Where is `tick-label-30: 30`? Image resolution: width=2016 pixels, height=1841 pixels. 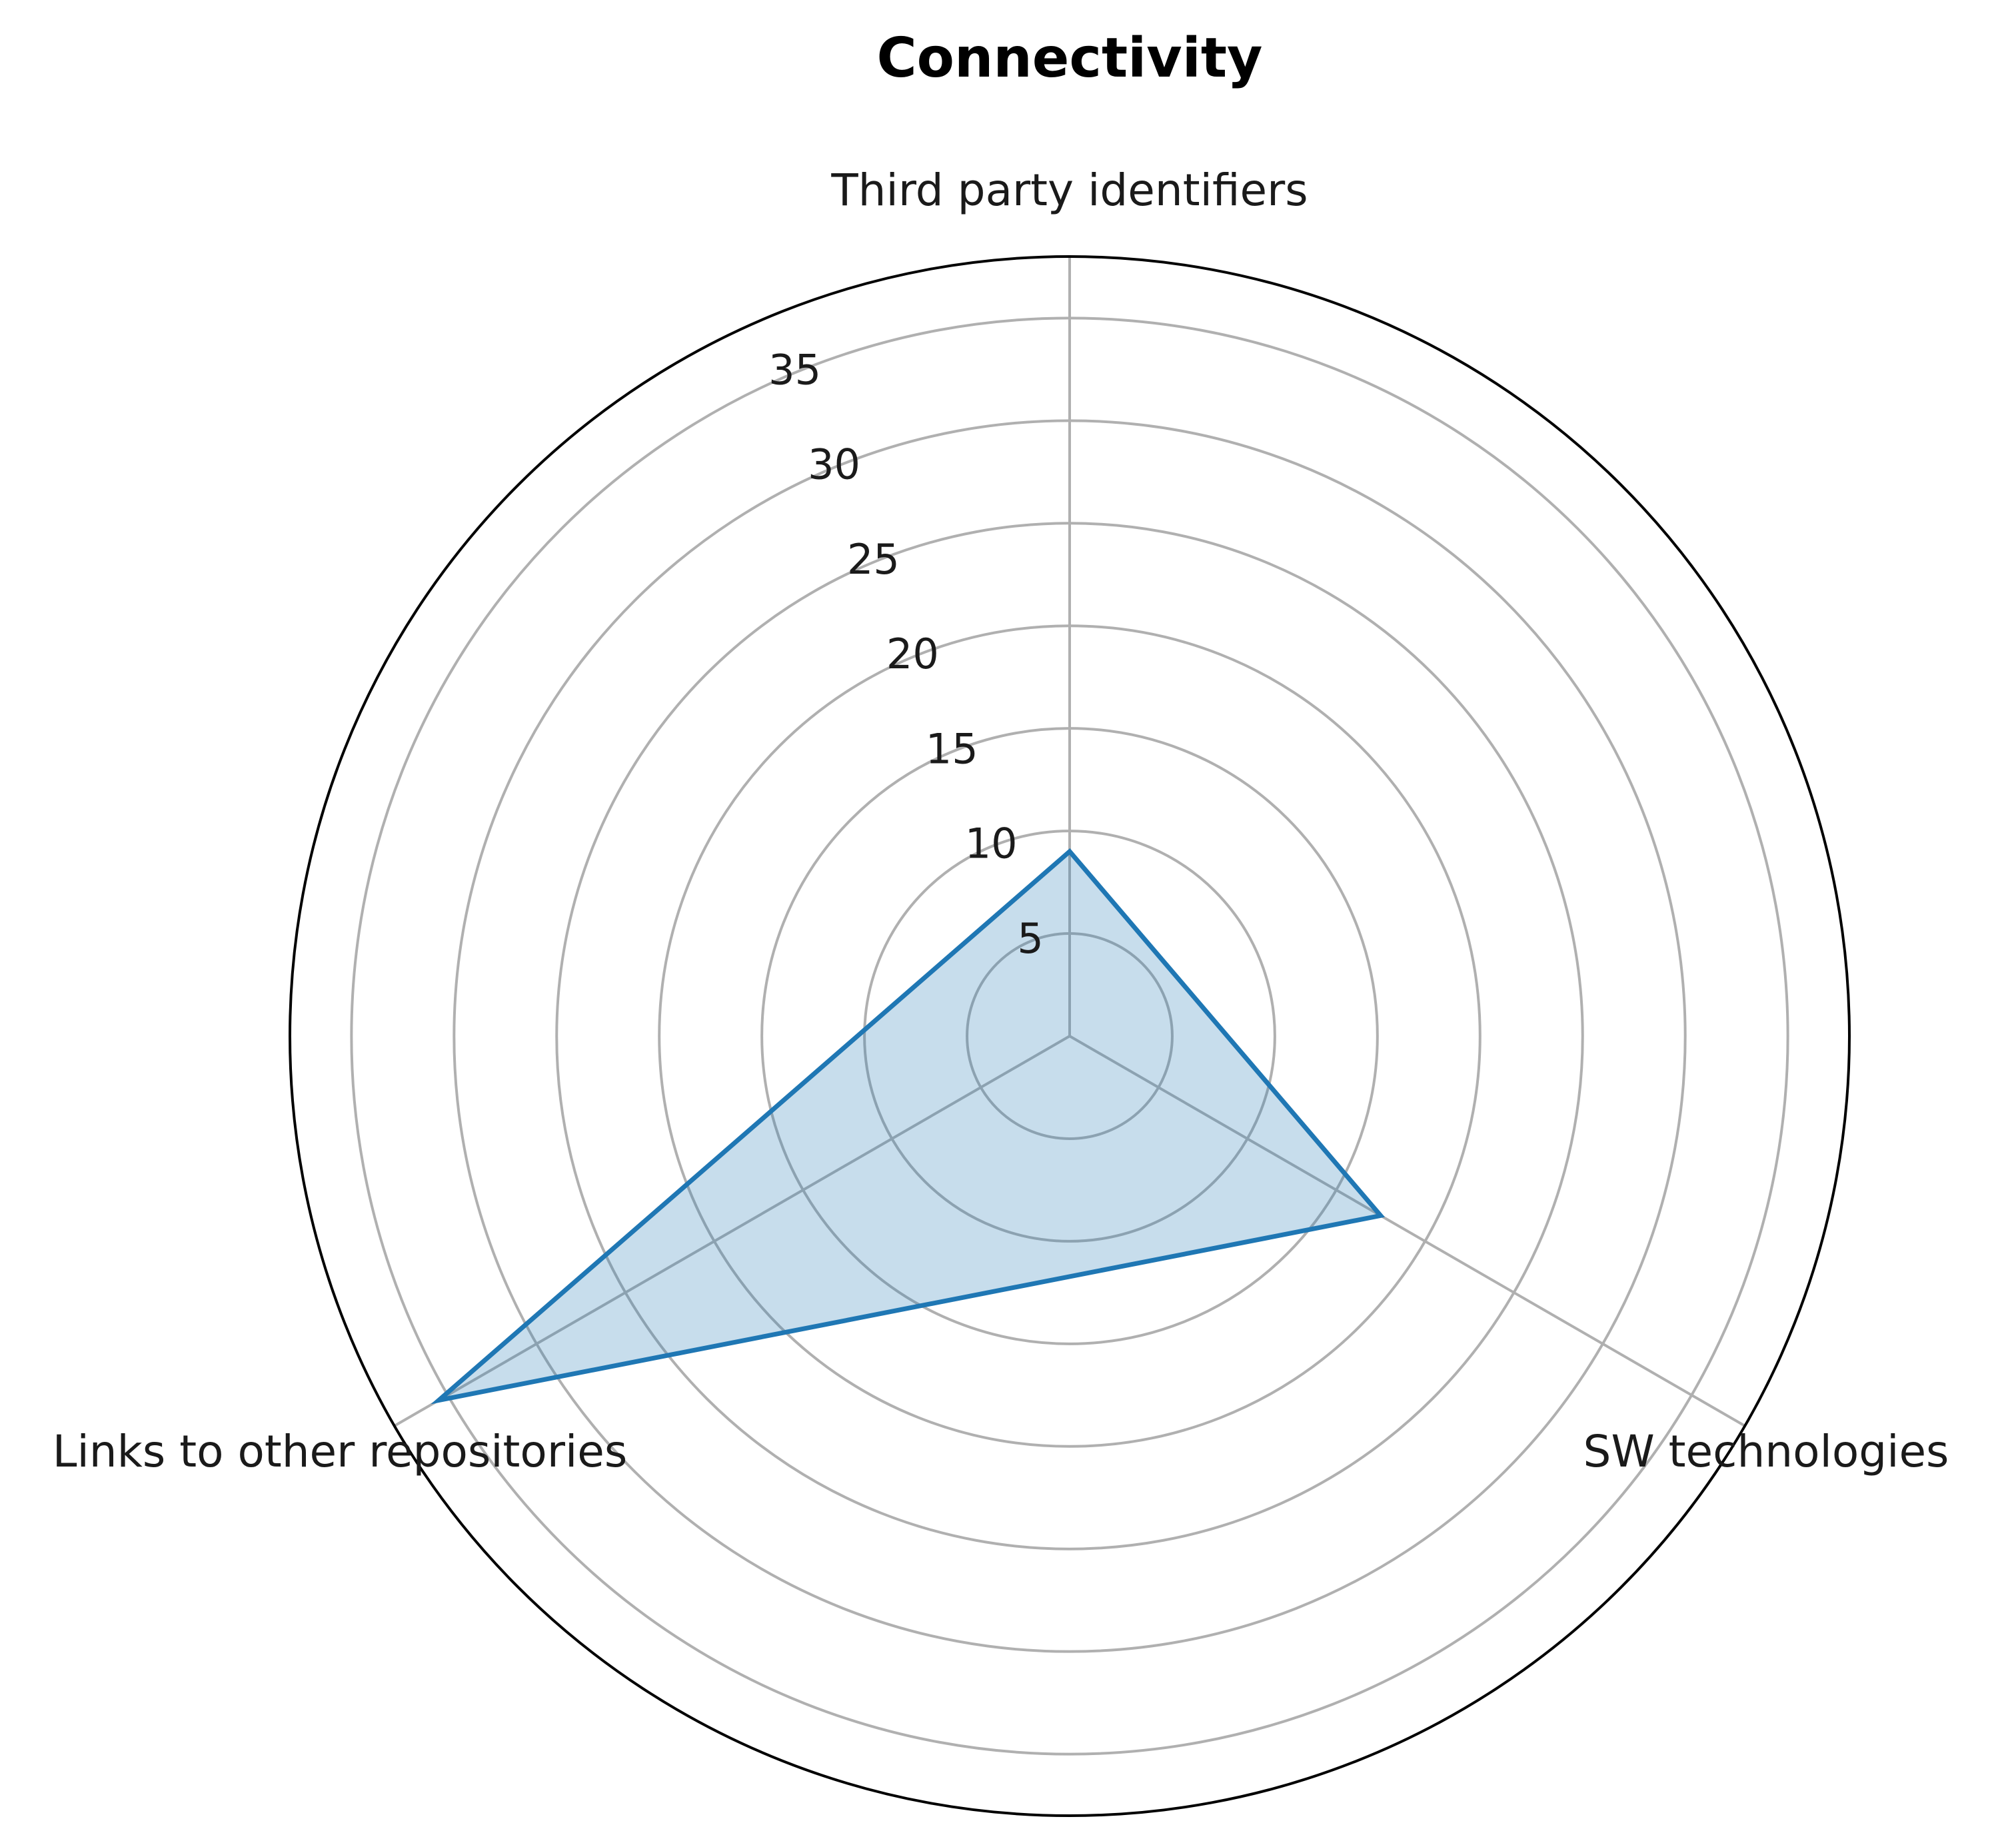 tick-label-30: 30 is located at coordinates (834, 464).